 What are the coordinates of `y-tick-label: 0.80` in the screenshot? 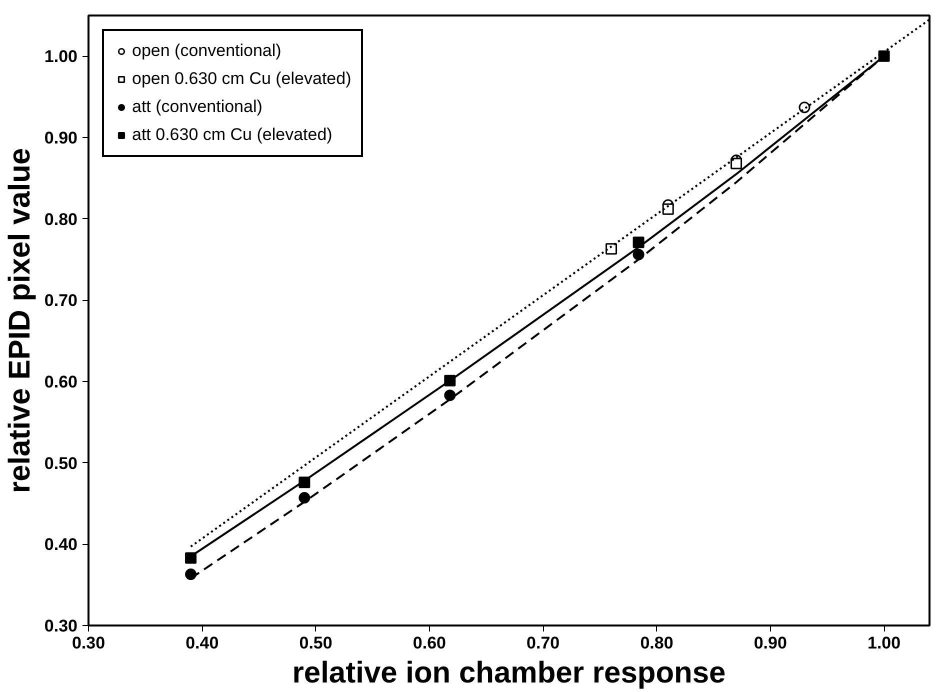 It's located at (61, 219).